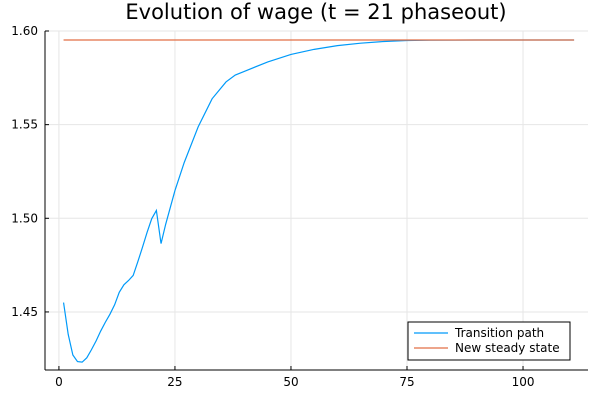 This screenshot has width=600, height=400. I want to click on x-tick-label-0: 0, so click(59, 382).